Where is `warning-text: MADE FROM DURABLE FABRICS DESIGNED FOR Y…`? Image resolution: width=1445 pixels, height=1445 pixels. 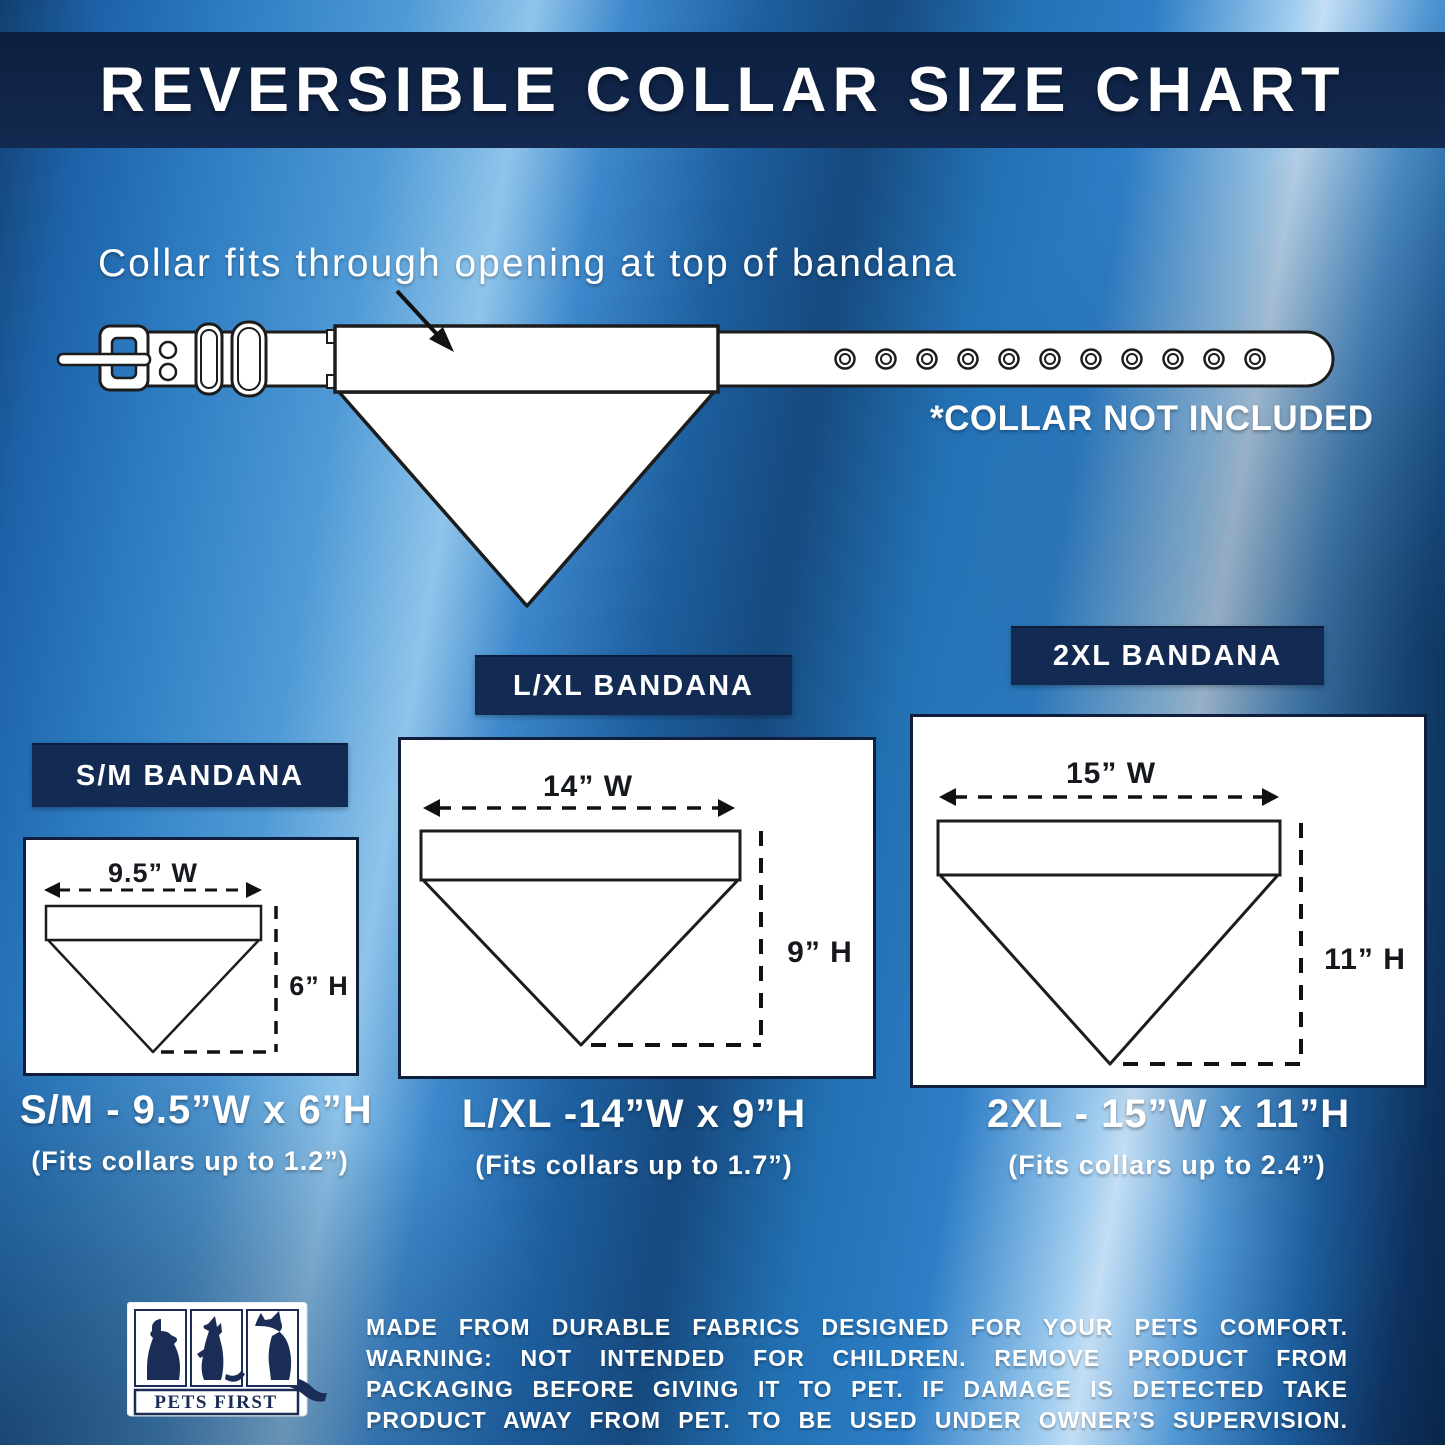 warning-text: MADE FROM DURABLE FABRICS DESIGNED FOR Y… is located at coordinates (857, 1374).